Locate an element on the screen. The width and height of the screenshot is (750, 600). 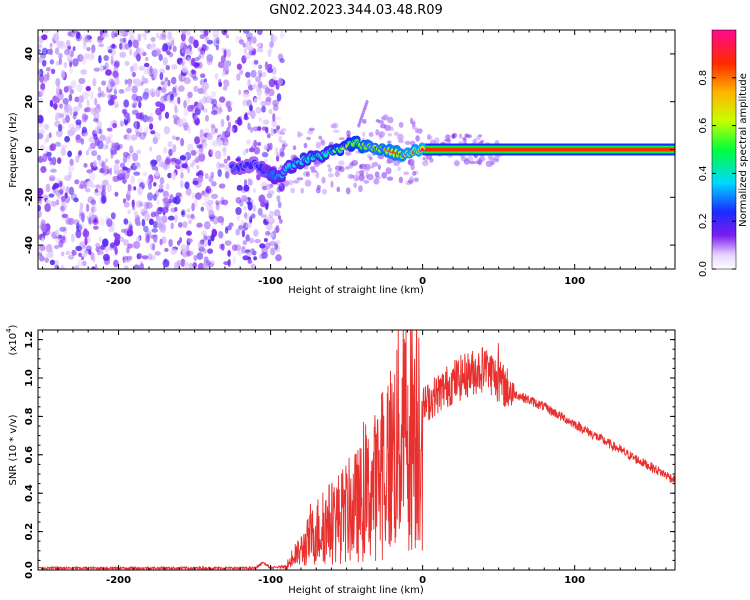
snr-y-tick-label: 0.2 is located at coordinates (29, 532).